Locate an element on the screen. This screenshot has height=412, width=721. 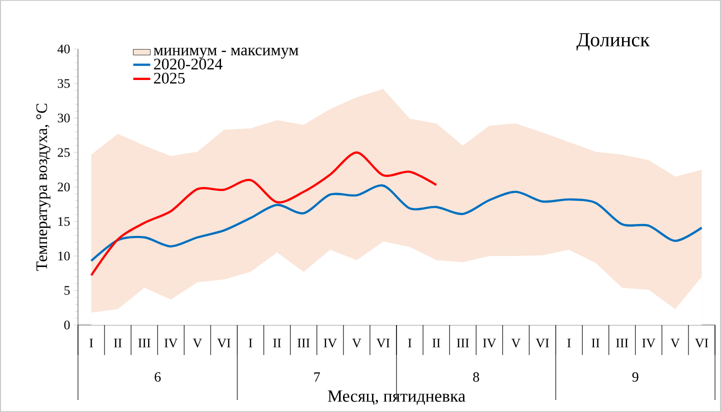
line-series is located at coordinates (264, 213).